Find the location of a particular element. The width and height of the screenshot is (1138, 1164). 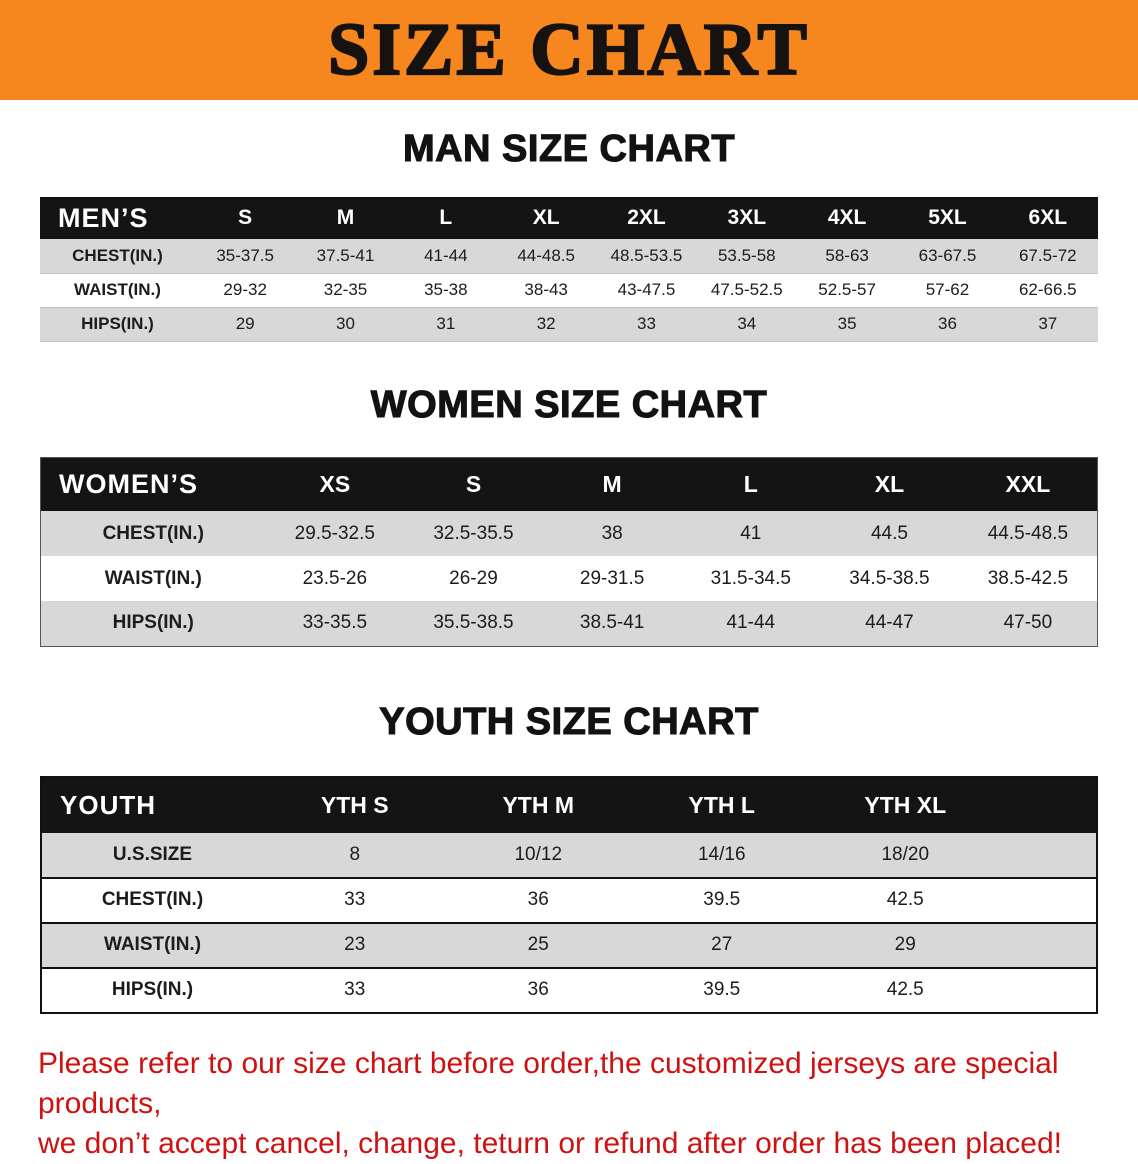

cell-value: 57-62 is located at coordinates (947, 290).